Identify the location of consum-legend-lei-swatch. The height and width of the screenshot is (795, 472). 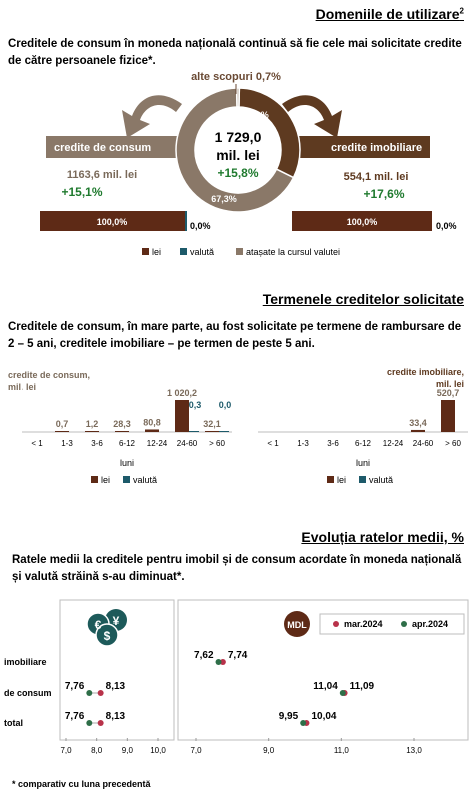
(94, 479).